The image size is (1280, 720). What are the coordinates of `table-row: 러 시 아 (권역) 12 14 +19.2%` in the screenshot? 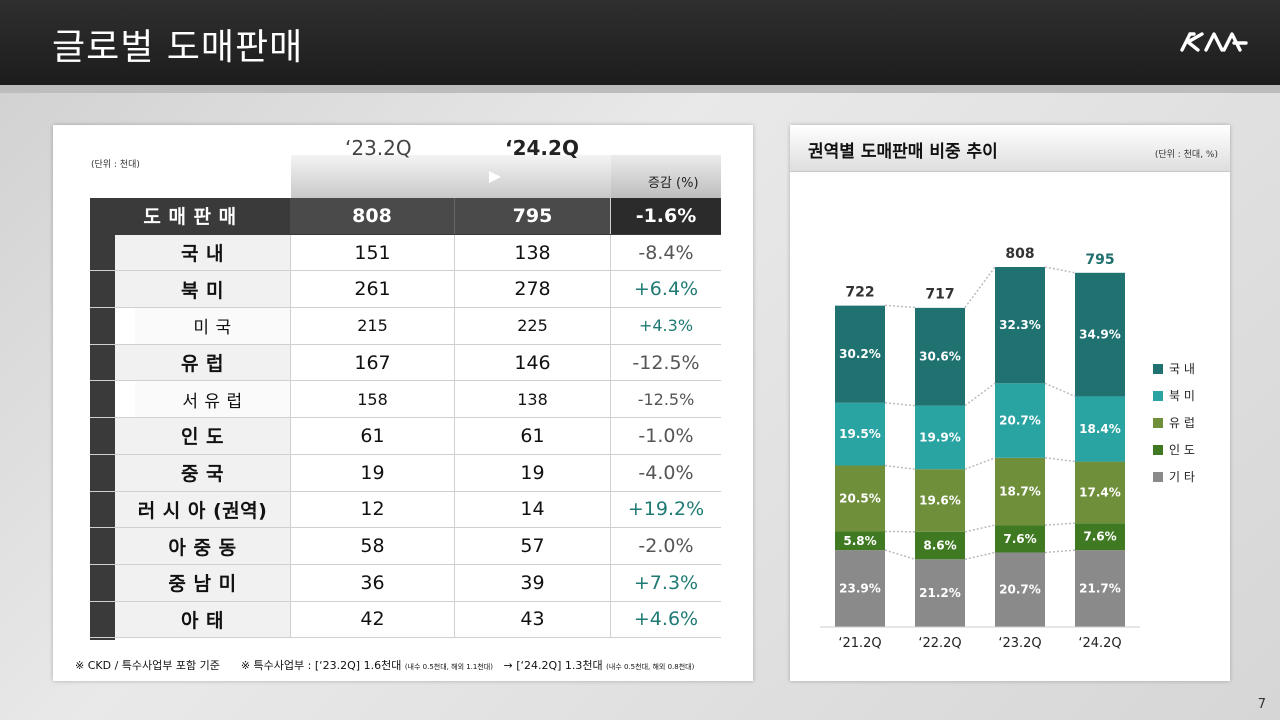 It's located at (405, 510).